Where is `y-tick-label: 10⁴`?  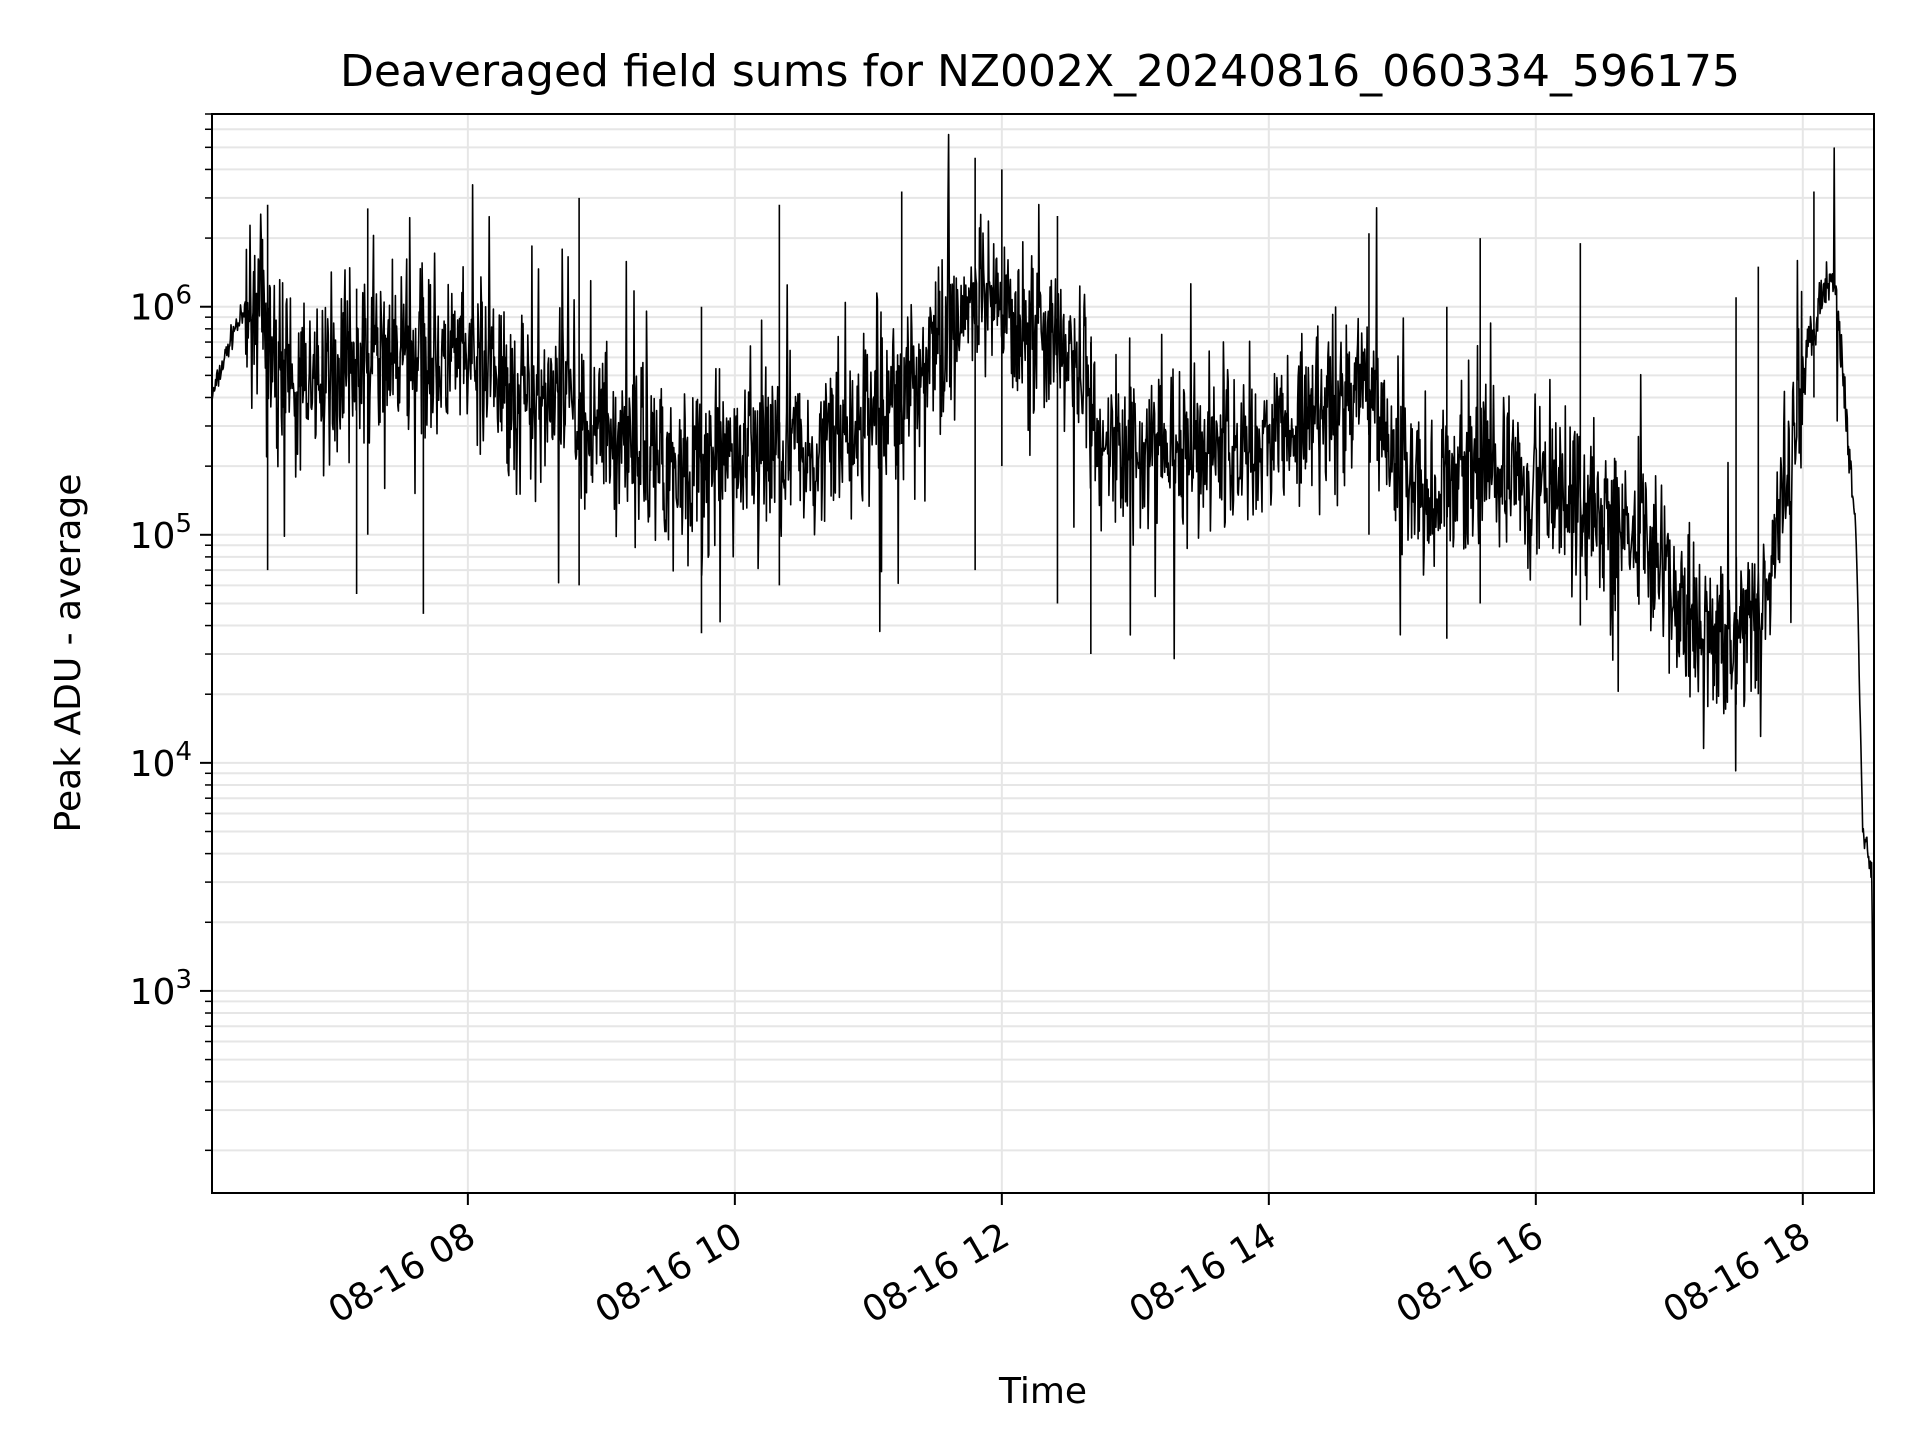 y-tick-label: 10⁴ is located at coordinates (161, 761).